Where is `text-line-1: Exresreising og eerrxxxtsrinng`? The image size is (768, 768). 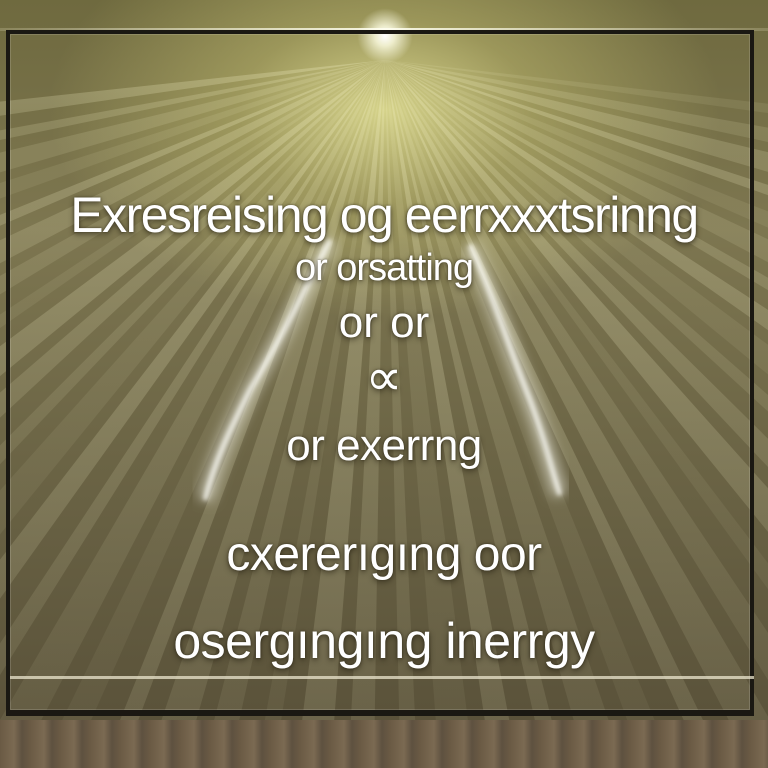
text-line-1: Exresreising og eerrxxxtsrinng is located at coordinates (384, 215).